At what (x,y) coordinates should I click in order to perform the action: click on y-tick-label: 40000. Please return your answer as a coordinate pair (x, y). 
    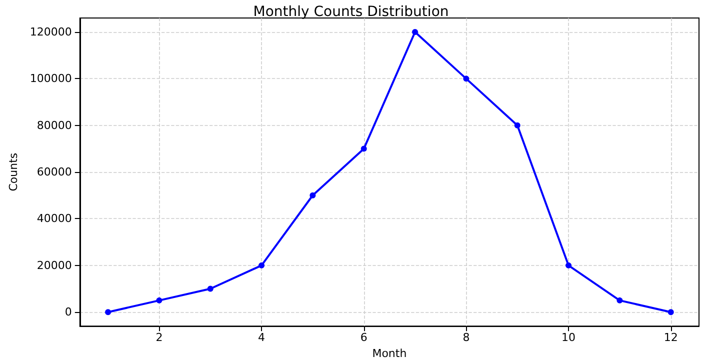
    Looking at the image, I should click on (54, 219).